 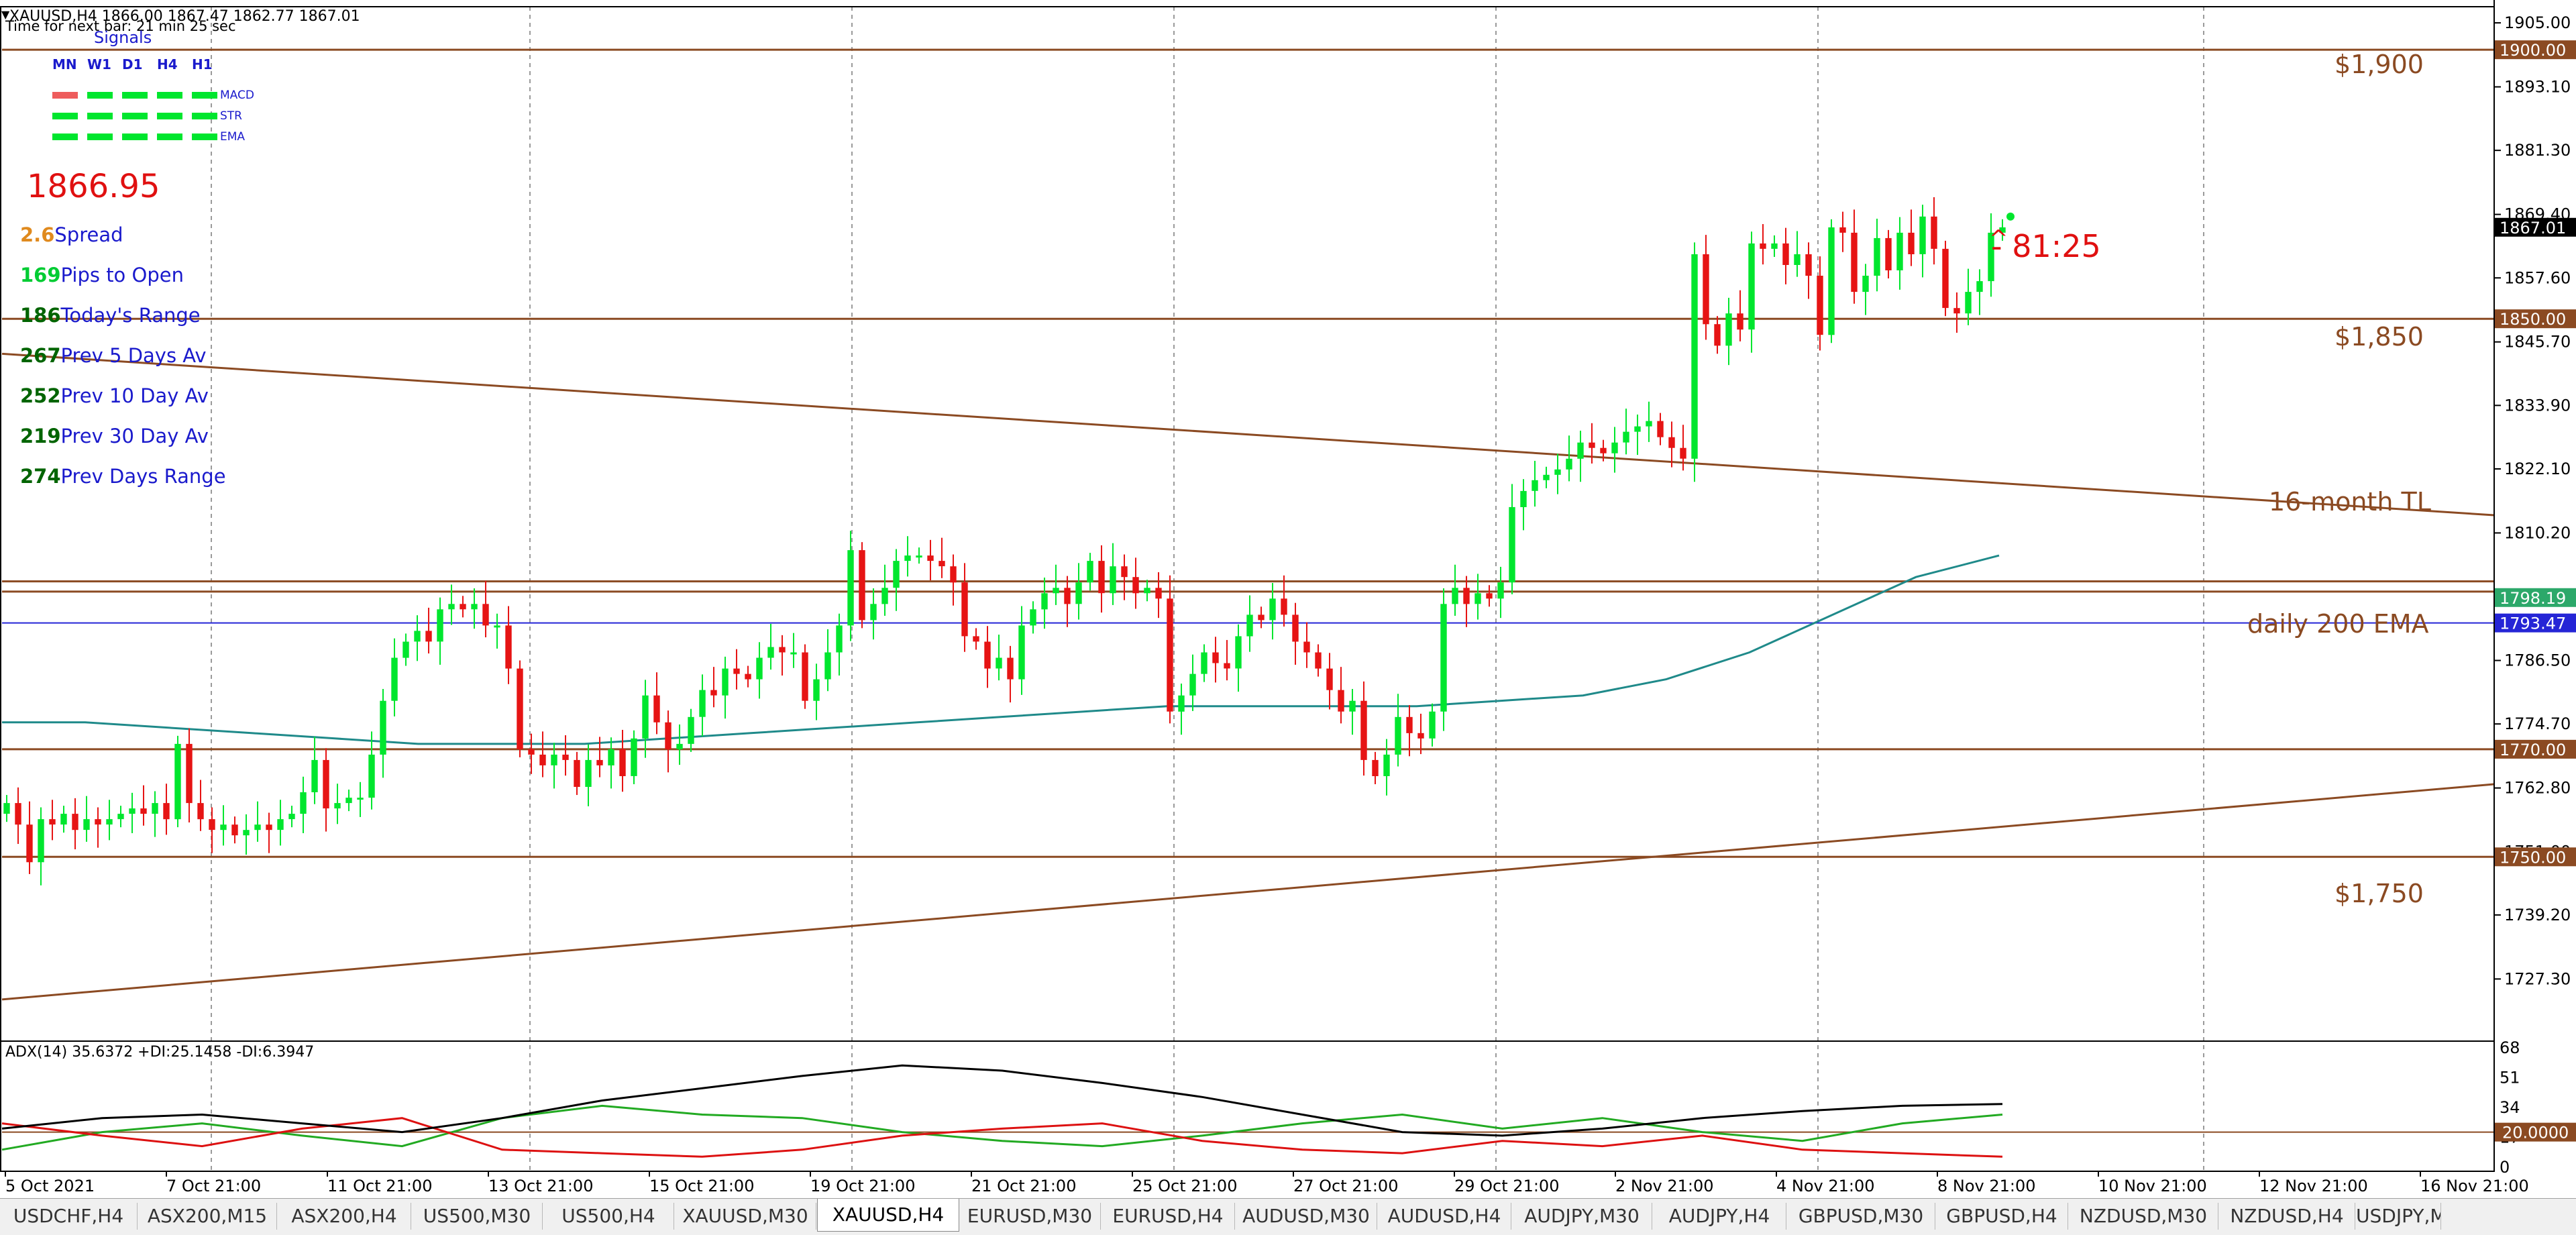 I want to click on tab-nzdusd-m30: NZDUSD,M30, so click(x=2143, y=1216).